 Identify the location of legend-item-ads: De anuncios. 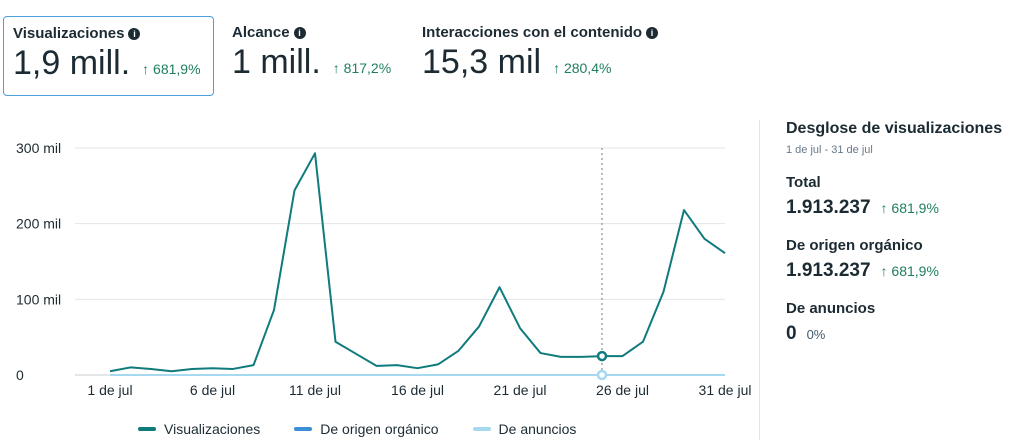
(524, 429).